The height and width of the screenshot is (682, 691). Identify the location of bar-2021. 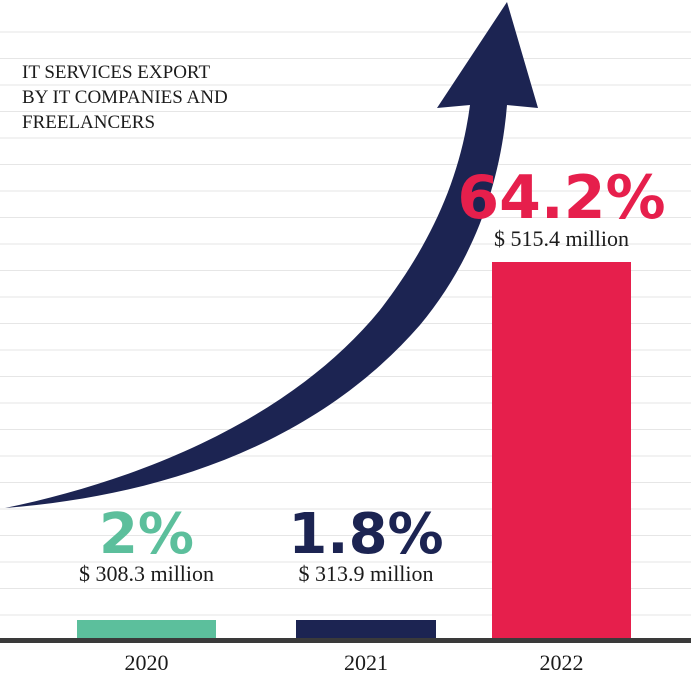
(366, 630).